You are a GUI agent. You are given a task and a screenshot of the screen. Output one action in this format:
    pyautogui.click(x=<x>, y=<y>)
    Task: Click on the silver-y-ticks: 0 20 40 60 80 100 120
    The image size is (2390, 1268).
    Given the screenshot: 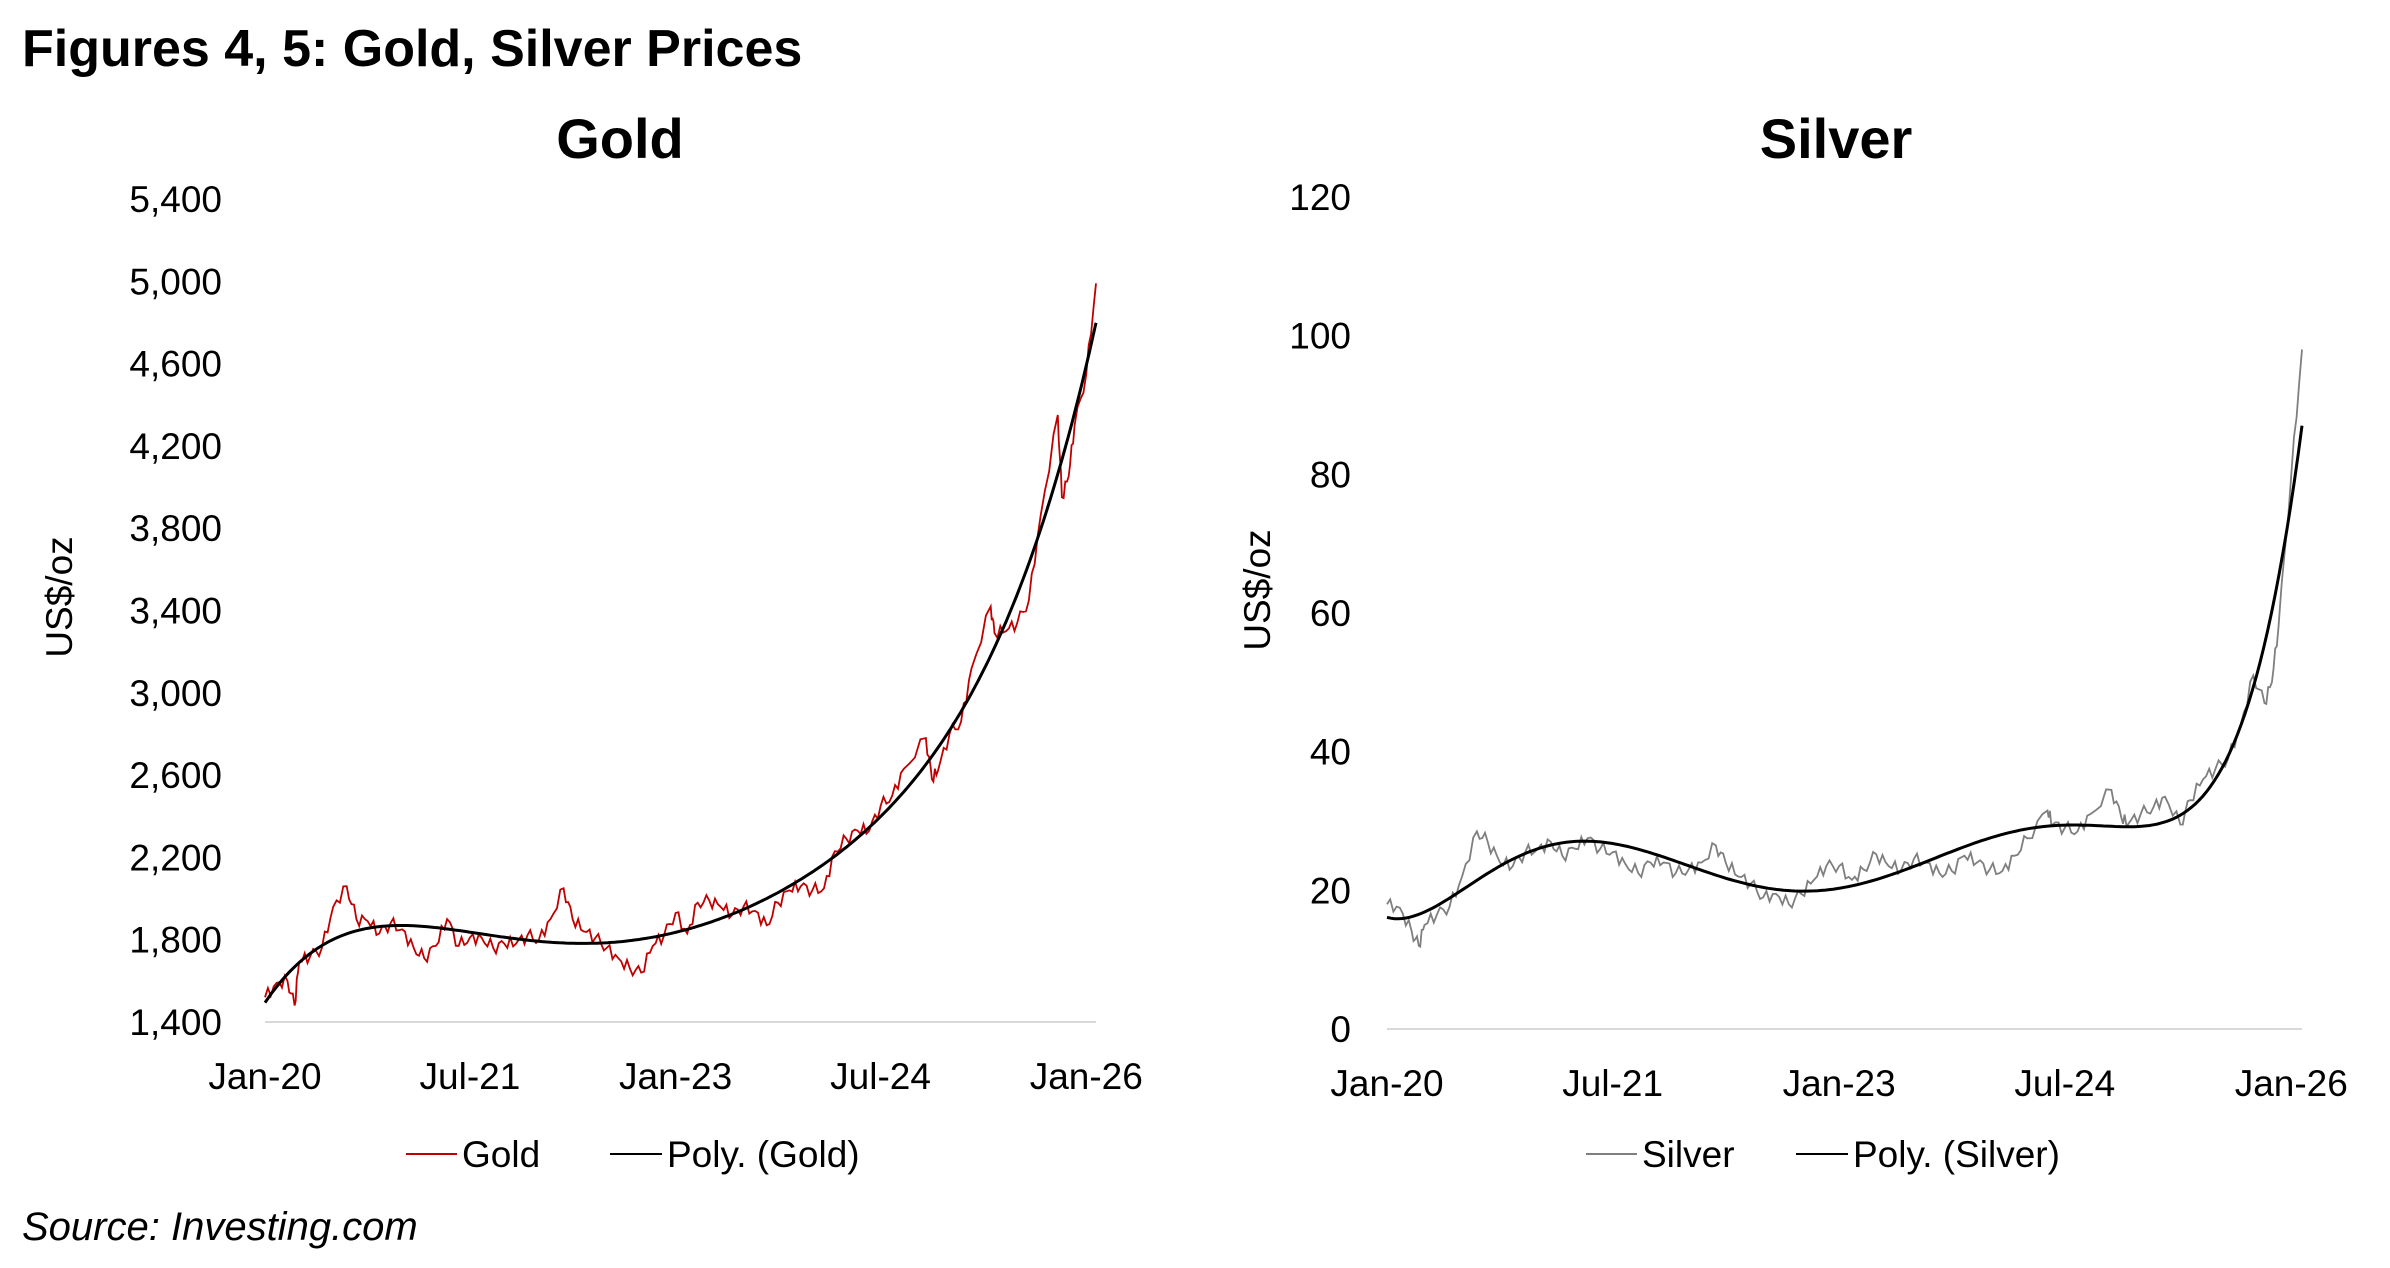 What is the action you would take?
    pyautogui.click(x=1320, y=613)
    